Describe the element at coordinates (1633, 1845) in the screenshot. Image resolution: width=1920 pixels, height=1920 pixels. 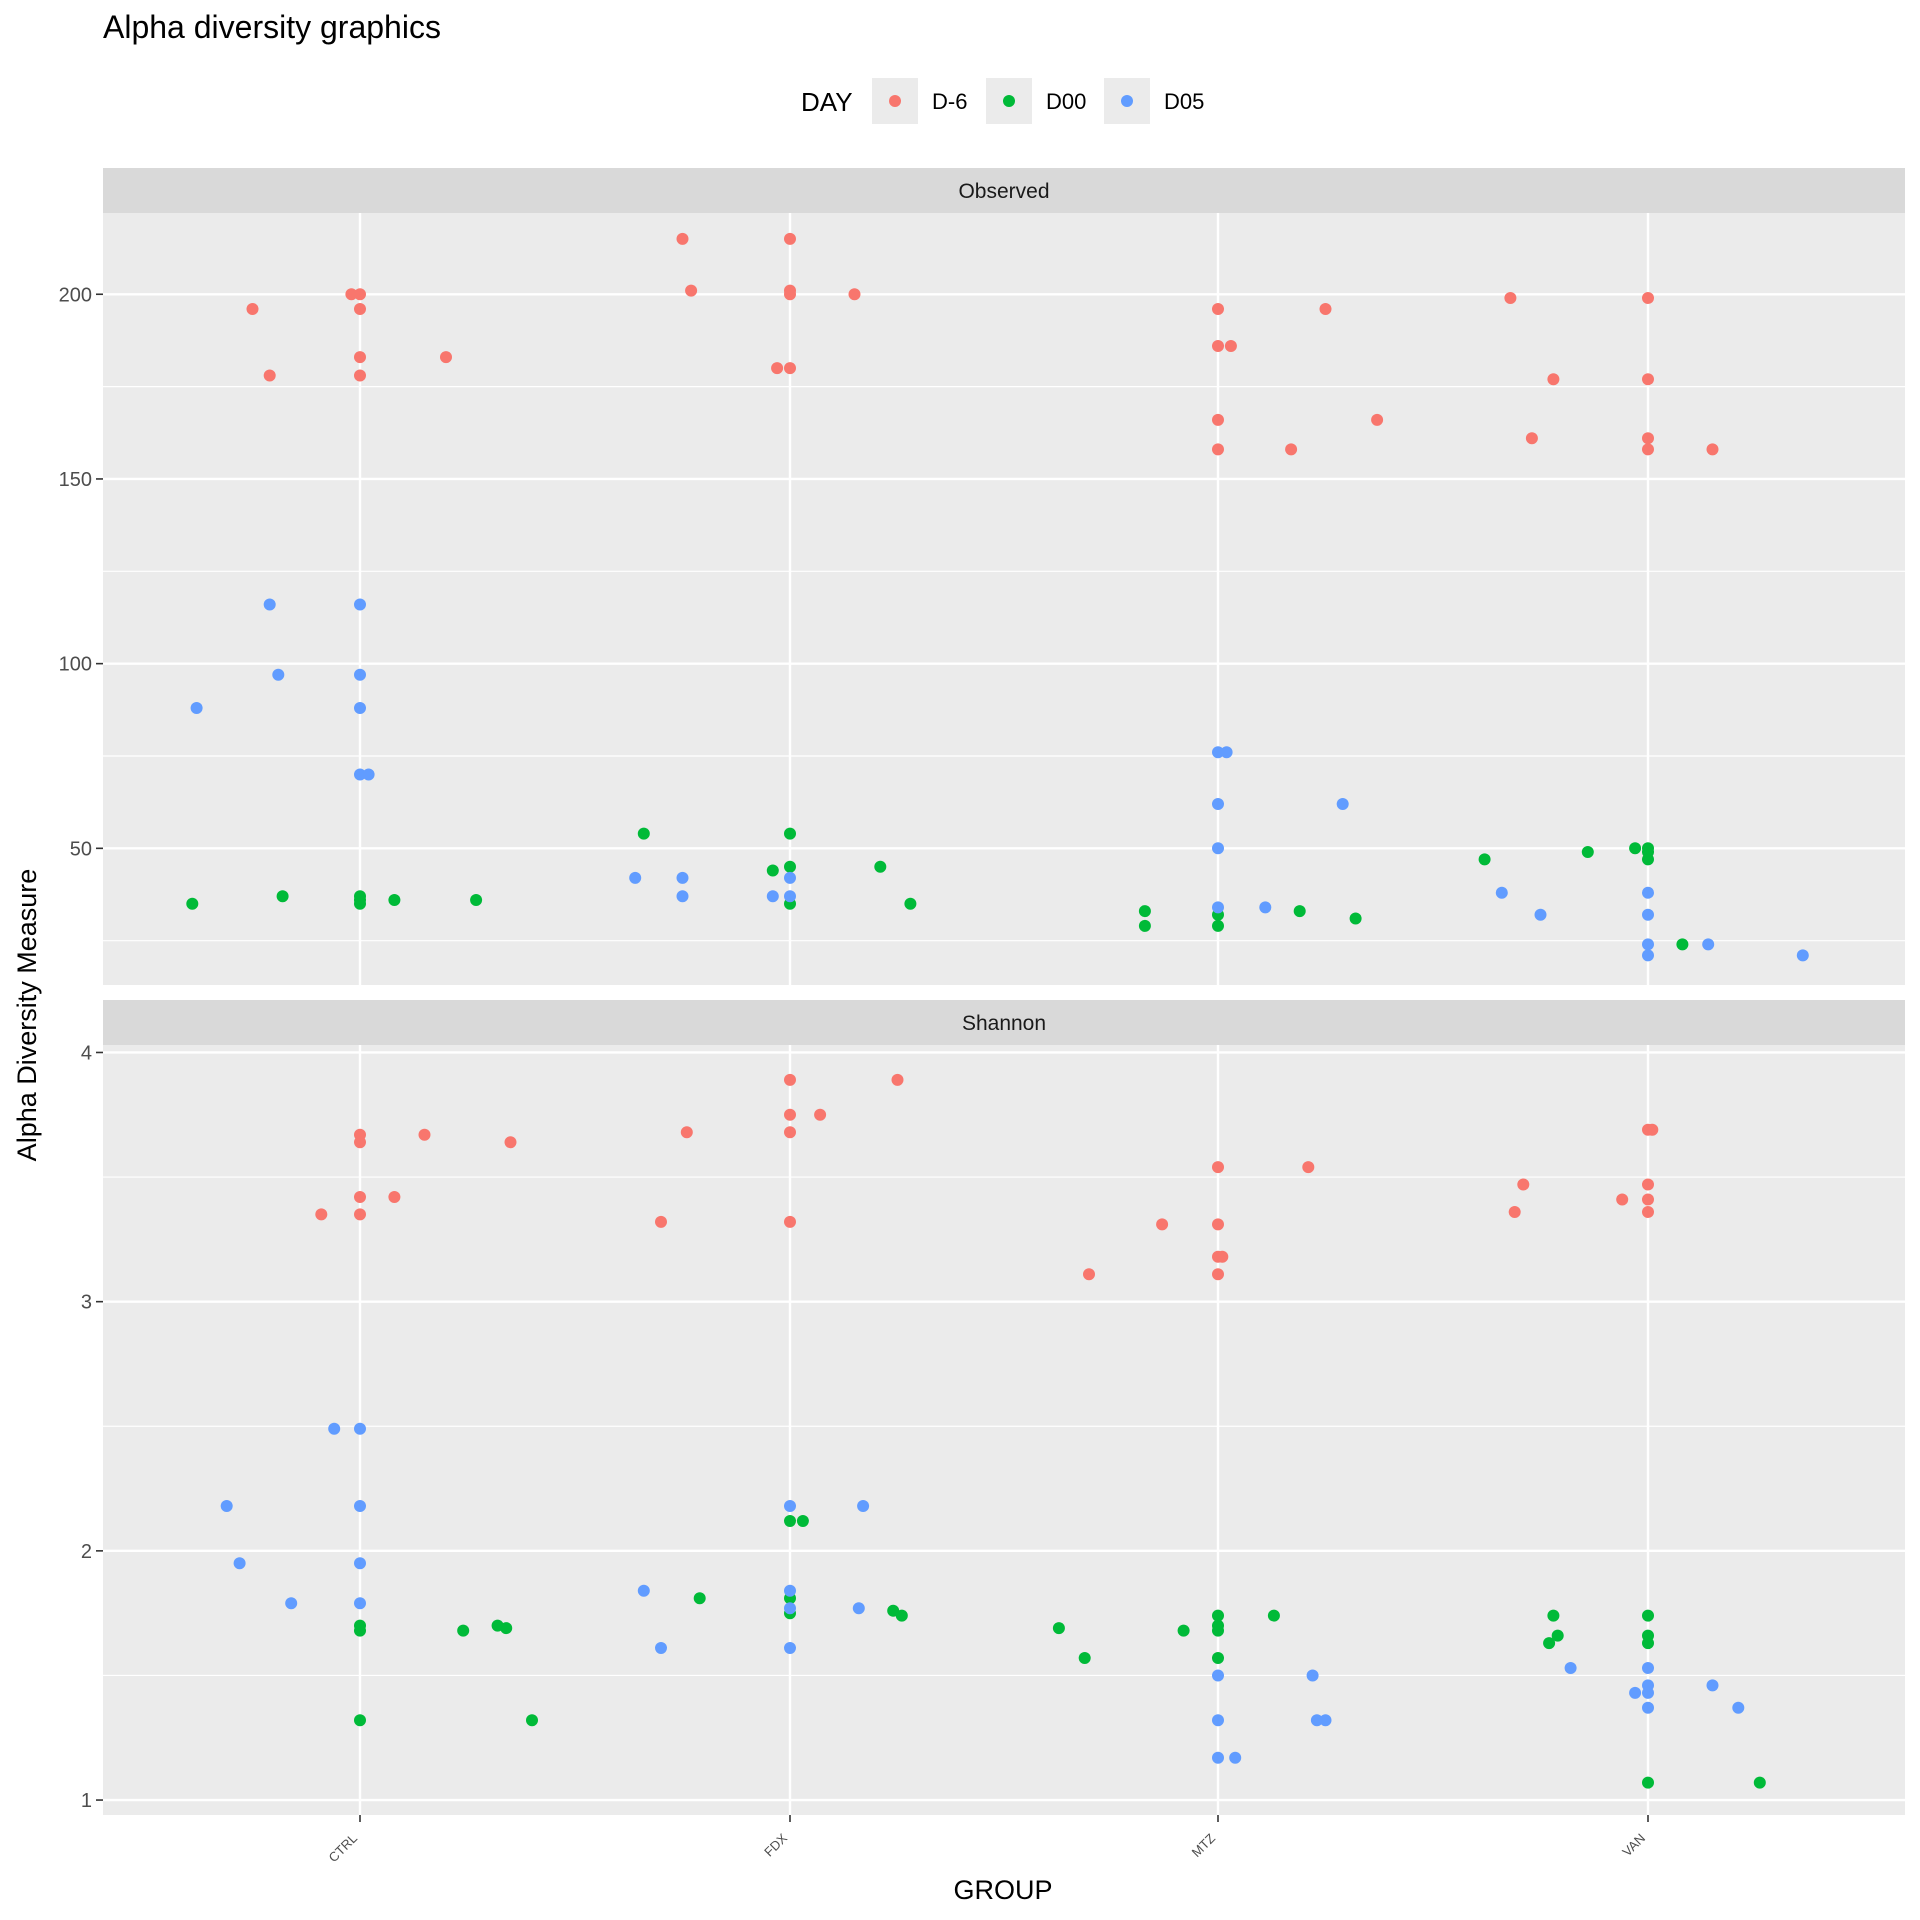
I see `x-tick-label-van: VAN` at that location.